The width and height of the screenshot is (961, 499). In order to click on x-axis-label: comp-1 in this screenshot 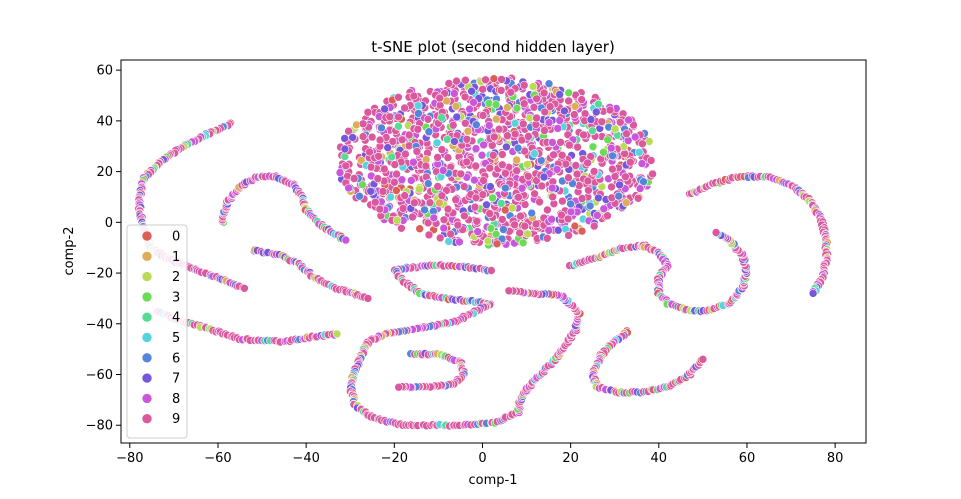, I will do `click(493, 480)`.